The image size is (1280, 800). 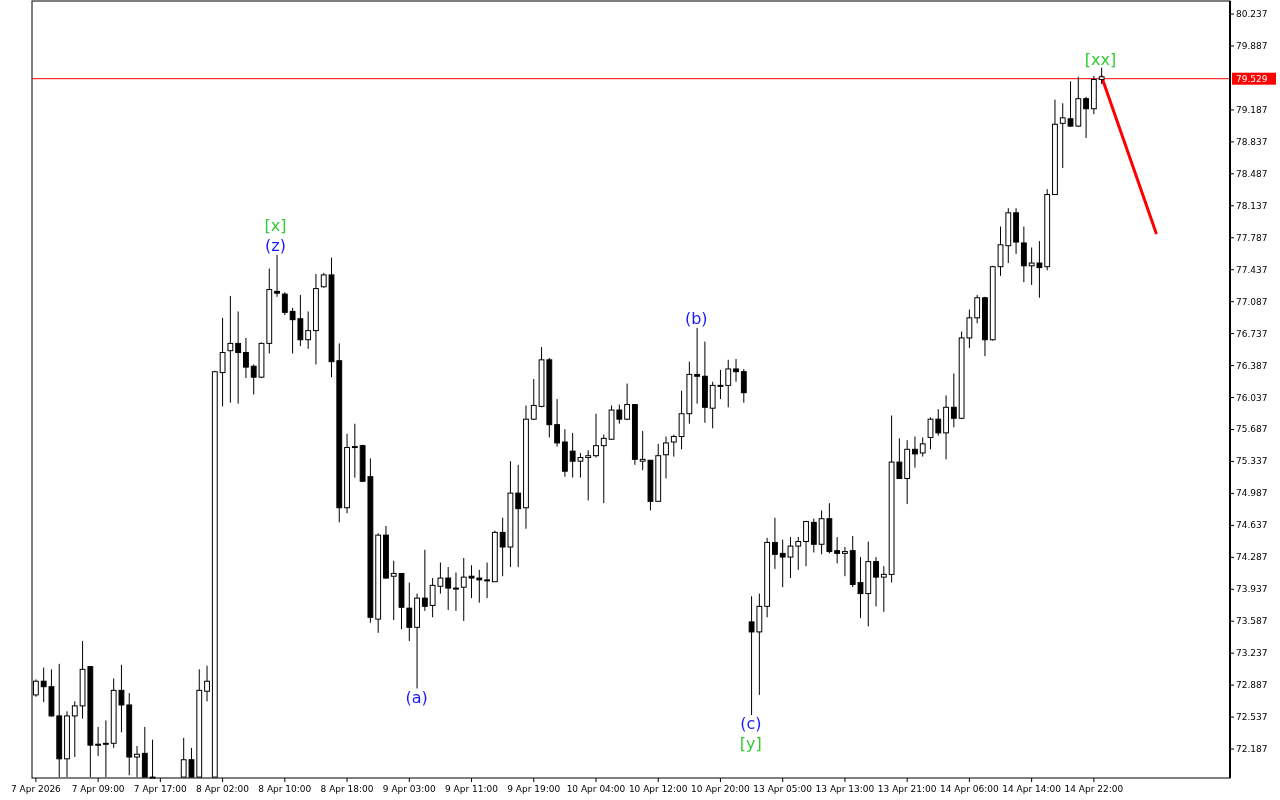 What do you see at coordinates (1252, 301) in the screenshot?
I see `y-tick-label: 77.087` at bounding box center [1252, 301].